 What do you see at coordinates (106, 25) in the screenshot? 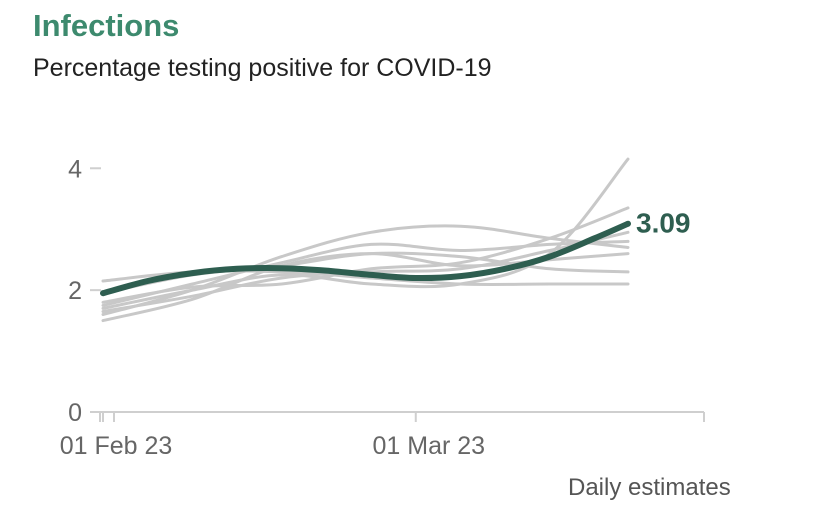
I see `chart-title: Infections` at bounding box center [106, 25].